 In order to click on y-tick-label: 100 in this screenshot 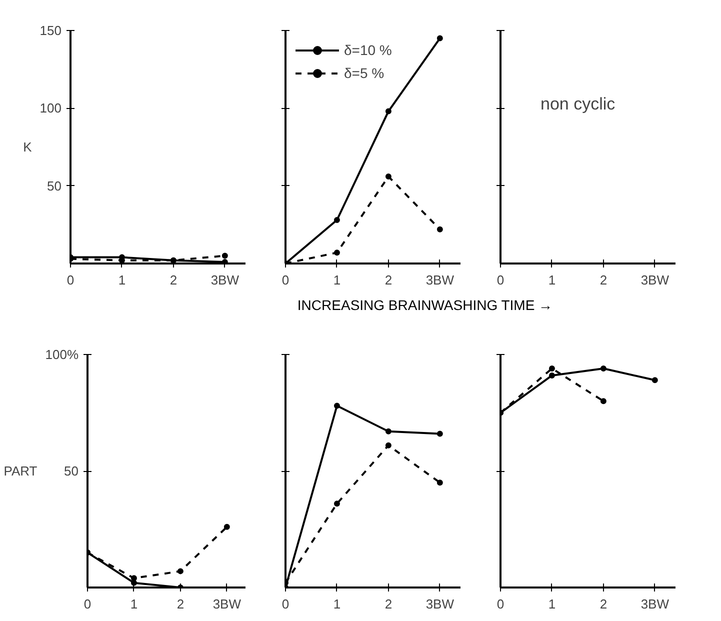, I will do `click(51, 108)`.